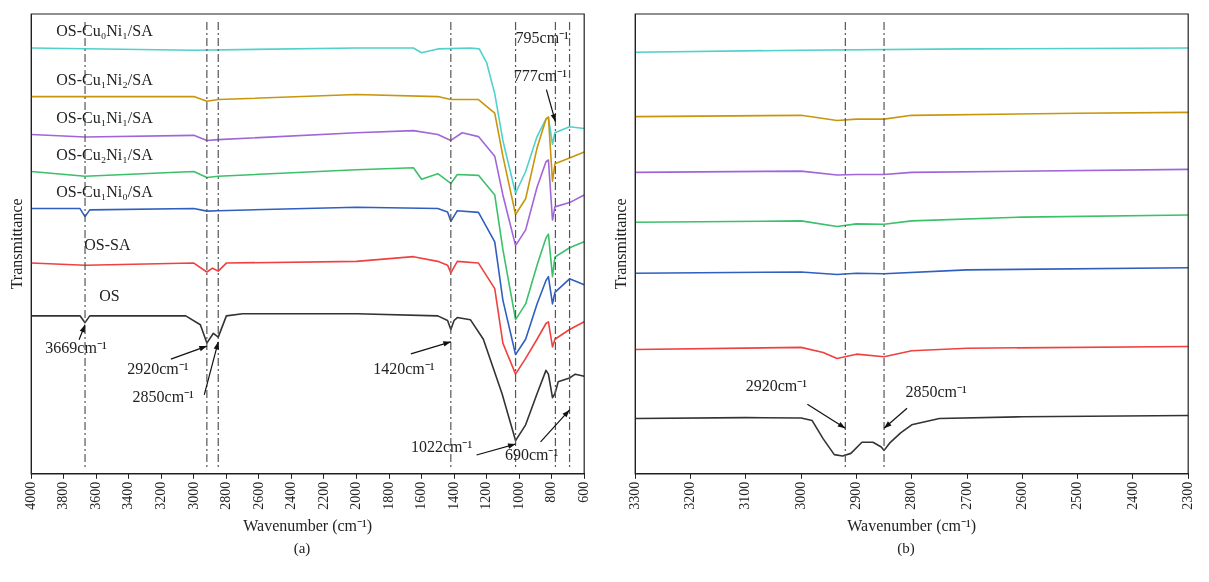  What do you see at coordinates (906, 549) in the screenshot?
I see `text: (b)` at bounding box center [906, 549].